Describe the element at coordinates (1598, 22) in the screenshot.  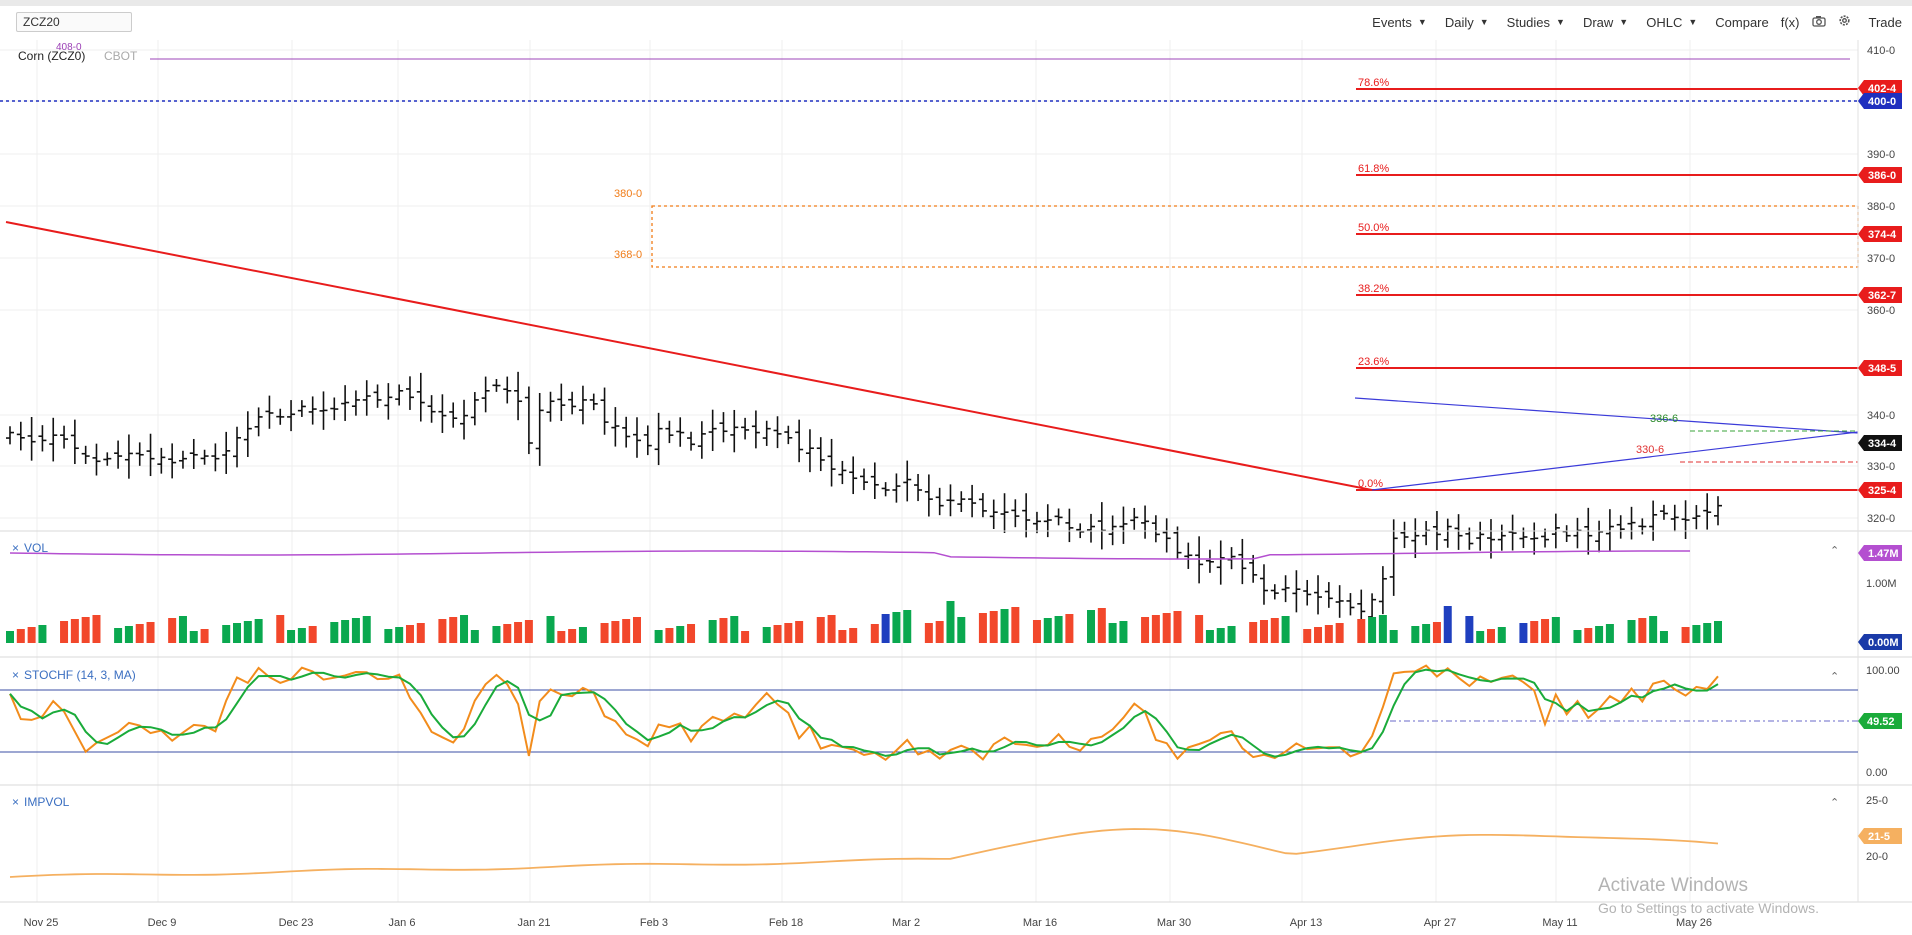
I see `draw-label: Draw` at that location.